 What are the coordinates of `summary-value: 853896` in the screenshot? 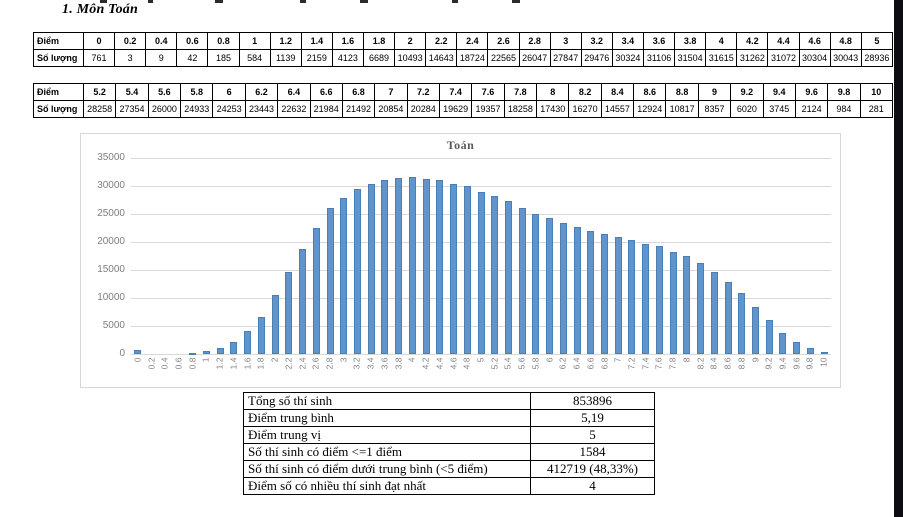 It's located at (592, 401).